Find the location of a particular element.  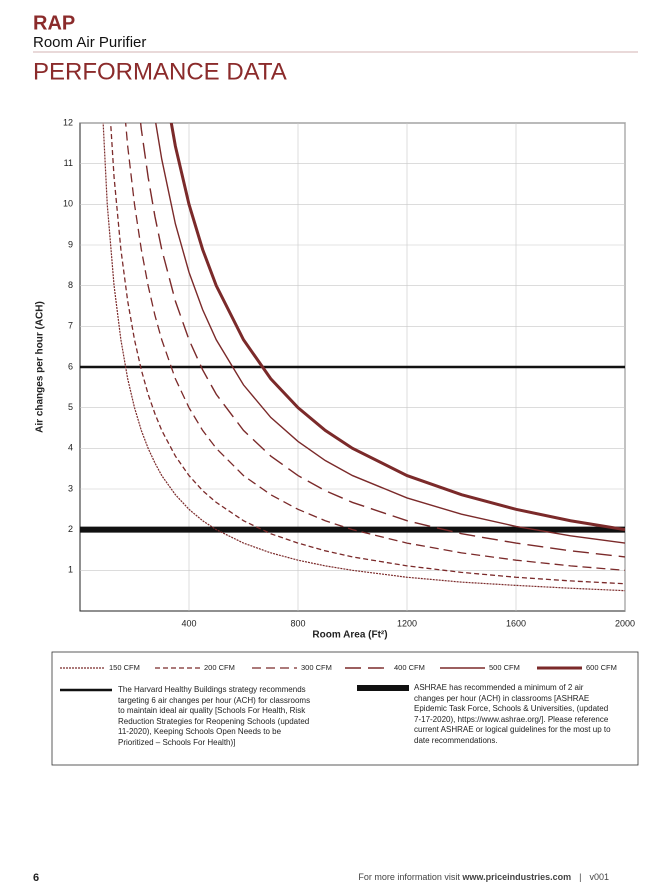

page-number: 6 is located at coordinates (36, 878).